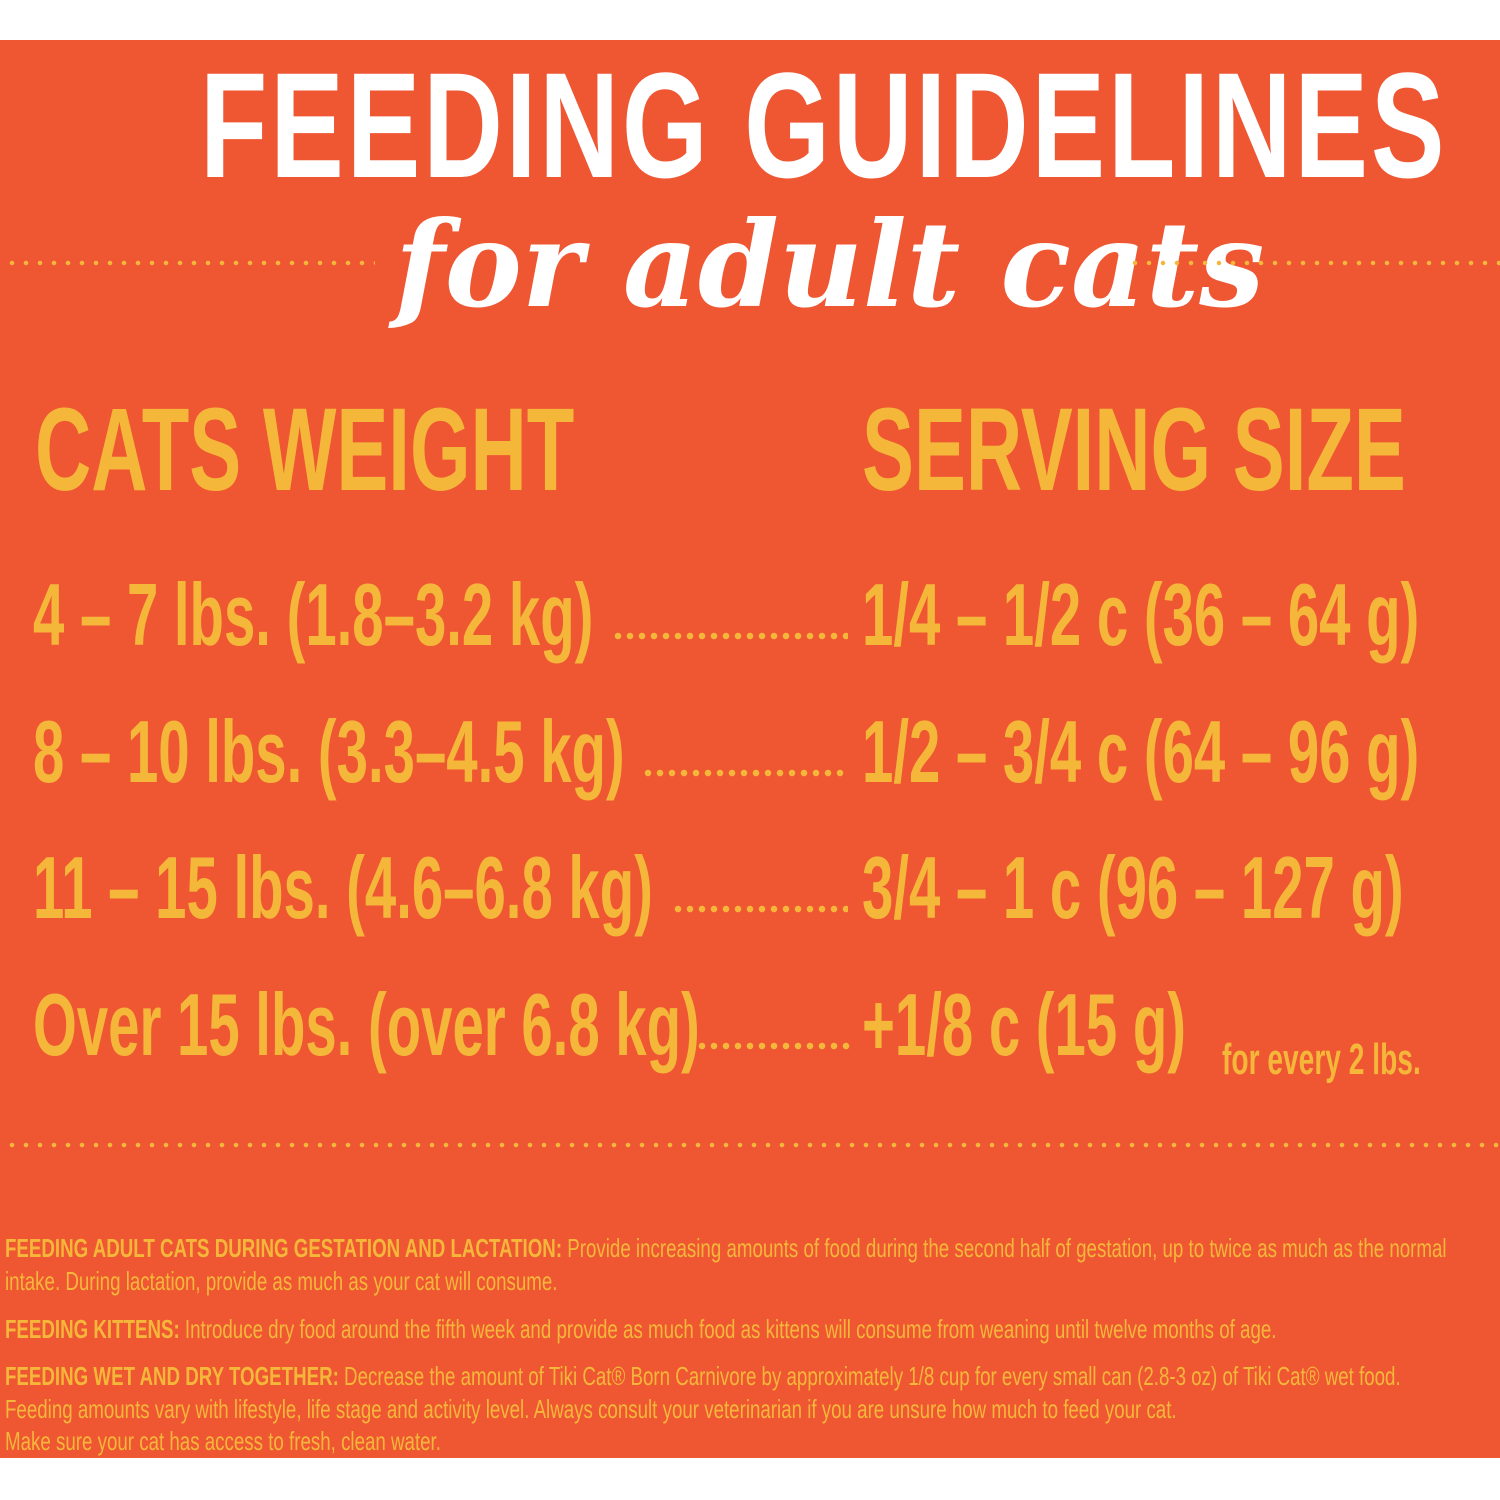 The height and width of the screenshot is (1500, 1500). I want to click on dotted-divider-right, so click(1314, 263).